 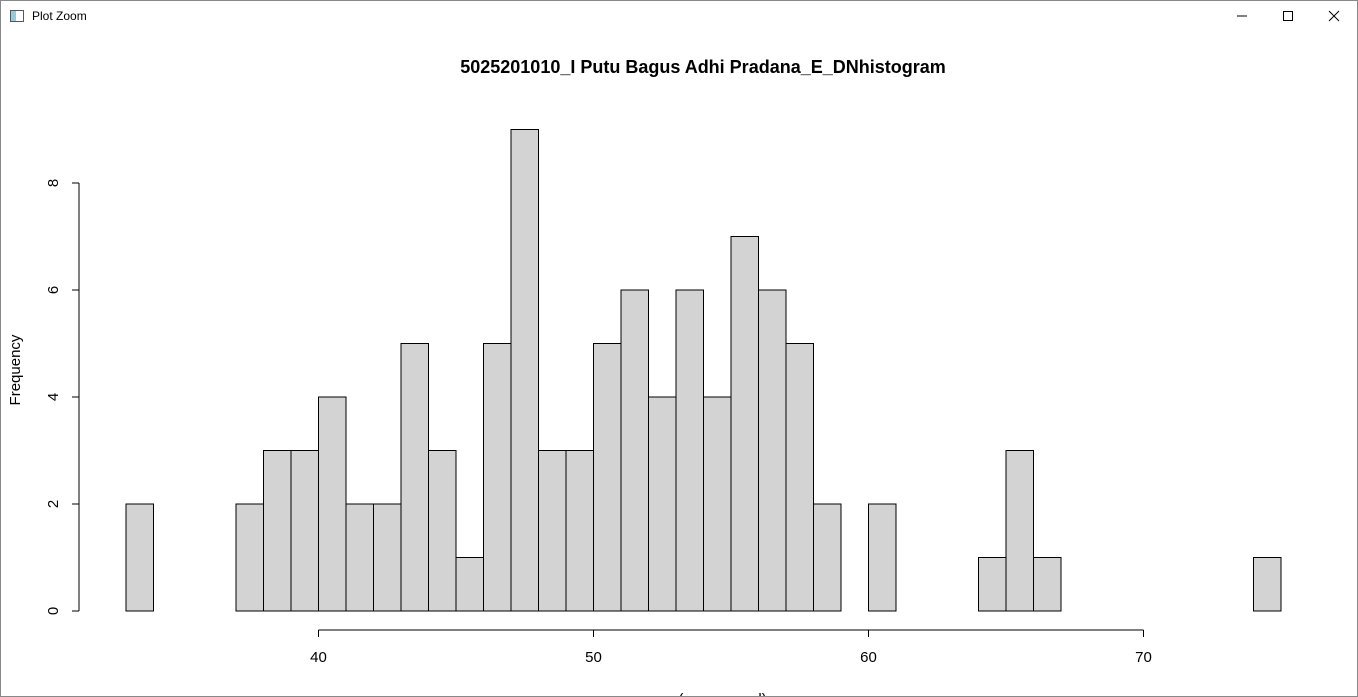 I want to click on minimize-button, so click(x=1242, y=16).